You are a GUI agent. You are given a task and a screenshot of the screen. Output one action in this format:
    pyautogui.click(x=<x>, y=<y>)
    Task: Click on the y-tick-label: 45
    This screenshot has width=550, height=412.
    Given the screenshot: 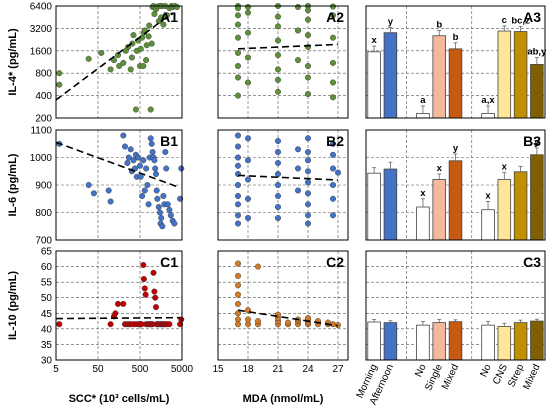 What is the action you would take?
    pyautogui.click(x=47, y=314)
    